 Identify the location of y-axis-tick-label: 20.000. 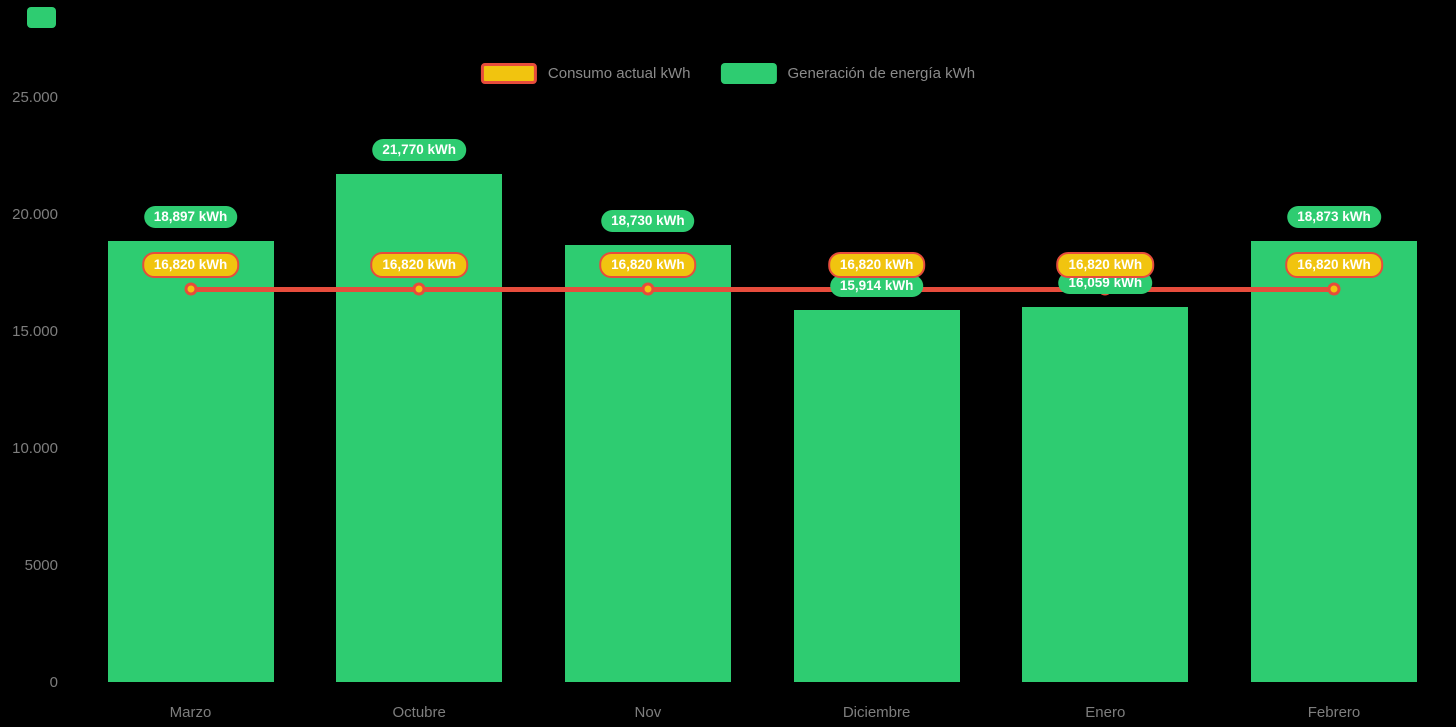
(35, 214).